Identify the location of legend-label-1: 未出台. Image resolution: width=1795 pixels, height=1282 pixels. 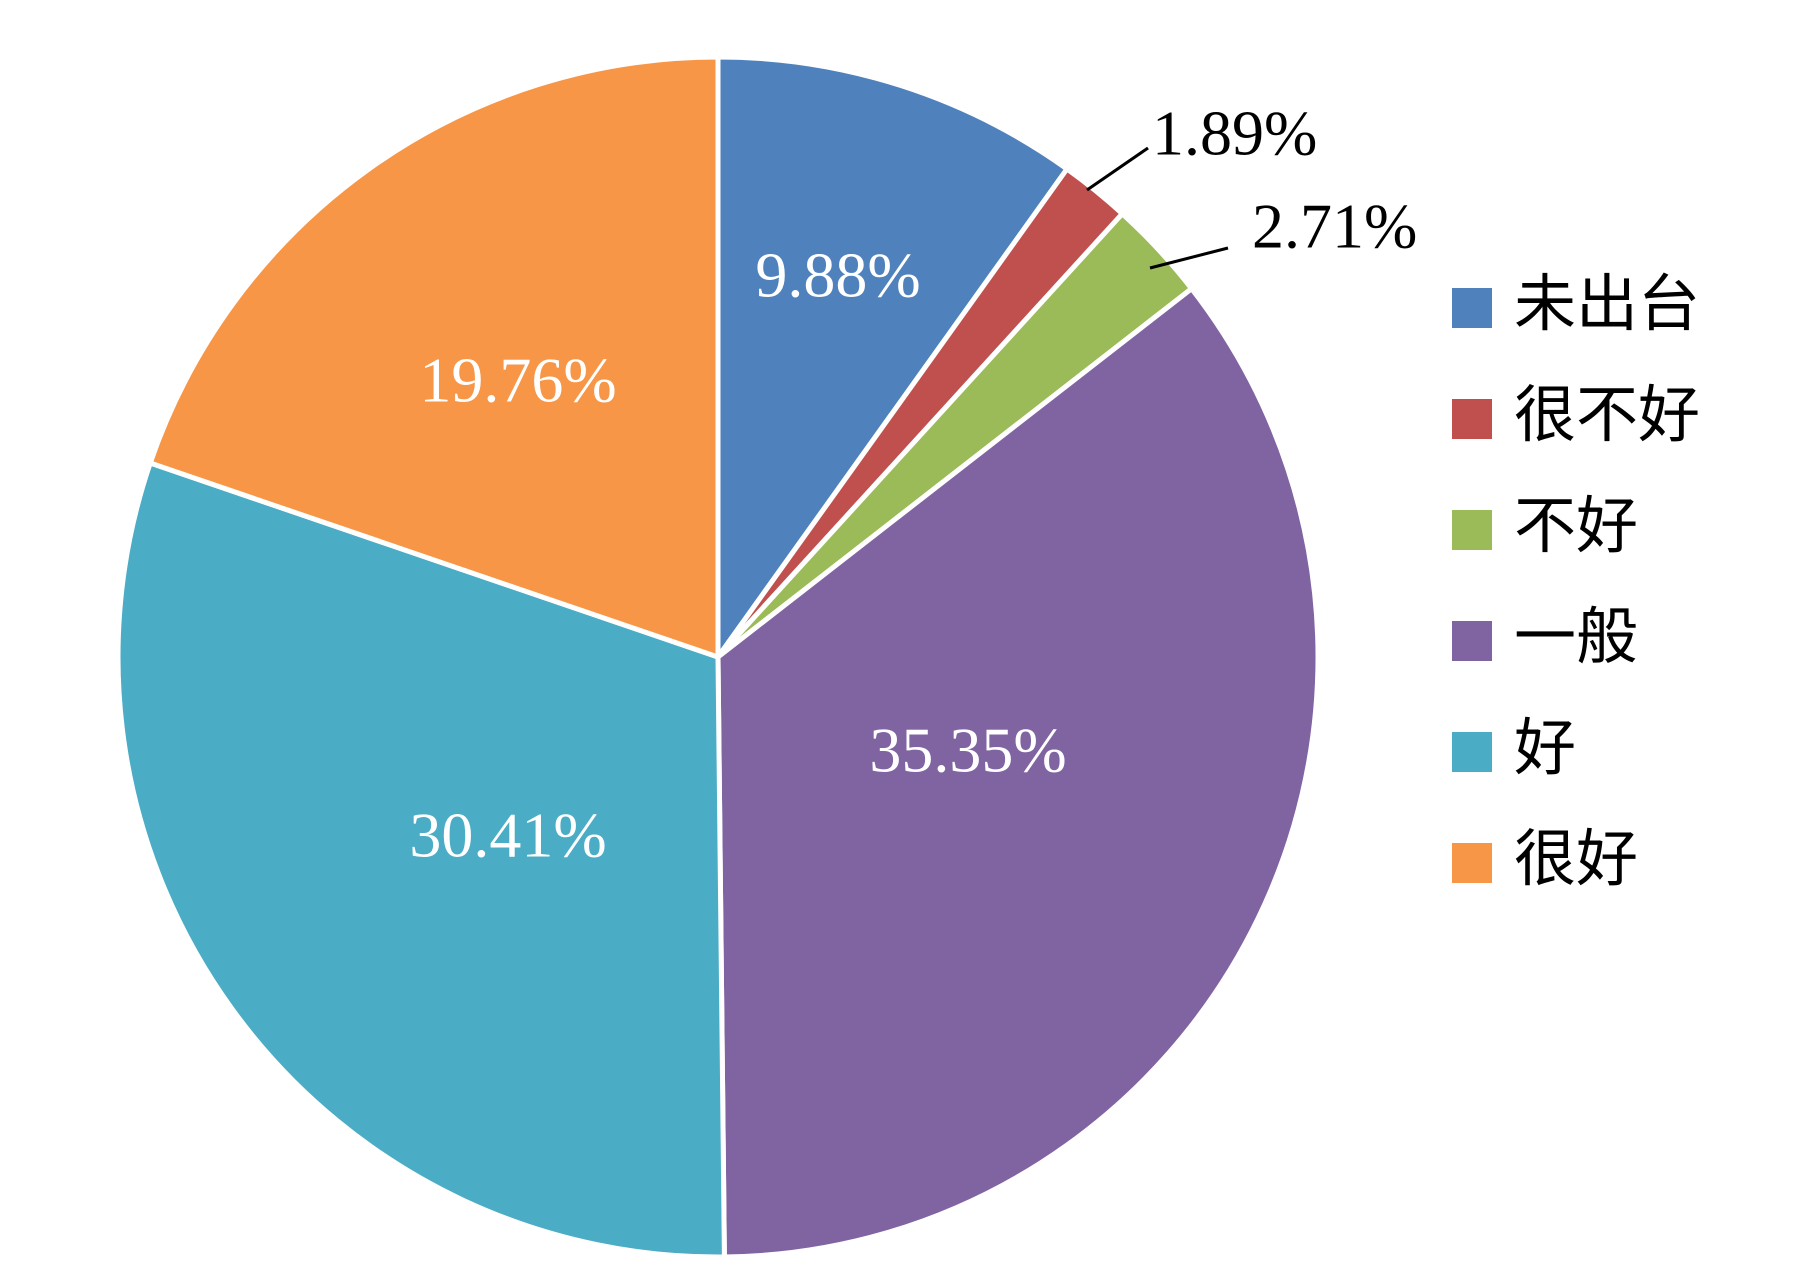
(1607, 303).